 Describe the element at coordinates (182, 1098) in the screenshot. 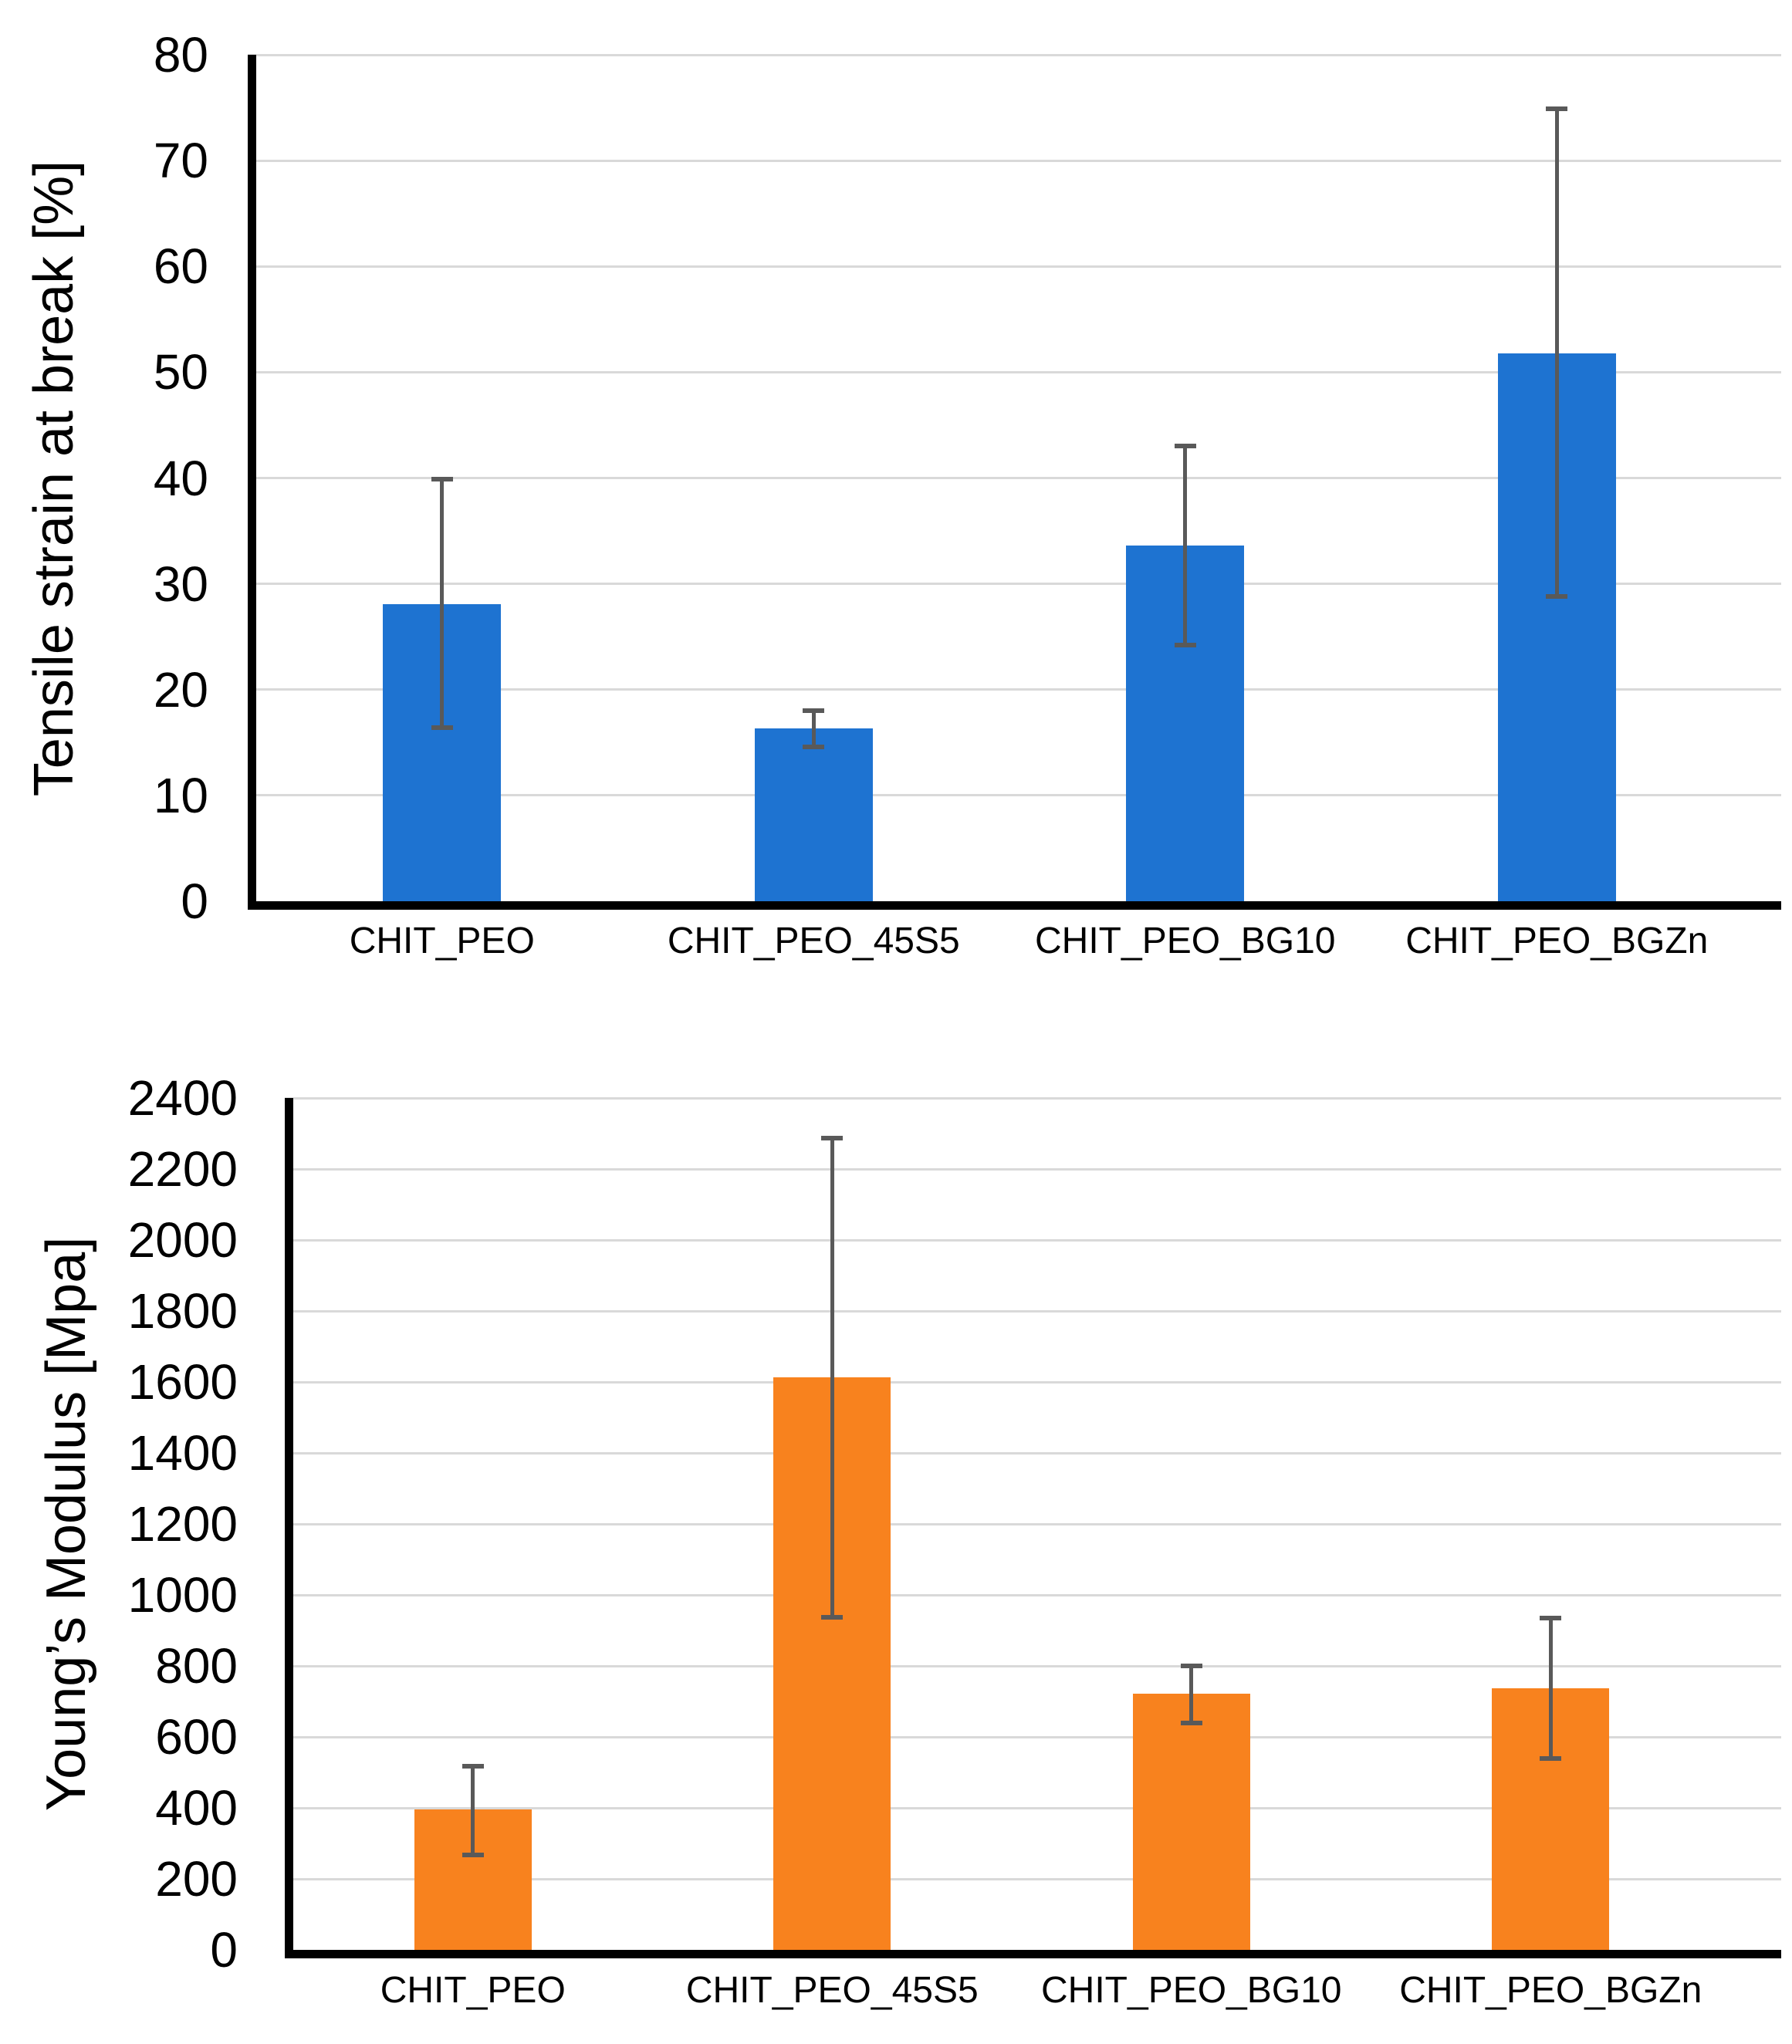

I see `y-tick-label: 2400` at that location.